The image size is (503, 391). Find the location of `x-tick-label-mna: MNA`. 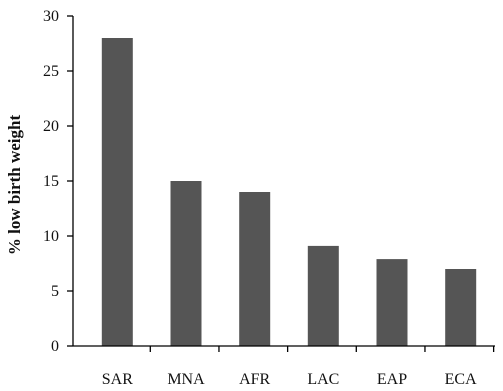

x-tick-label-mna: MNA is located at coordinates (186, 379).